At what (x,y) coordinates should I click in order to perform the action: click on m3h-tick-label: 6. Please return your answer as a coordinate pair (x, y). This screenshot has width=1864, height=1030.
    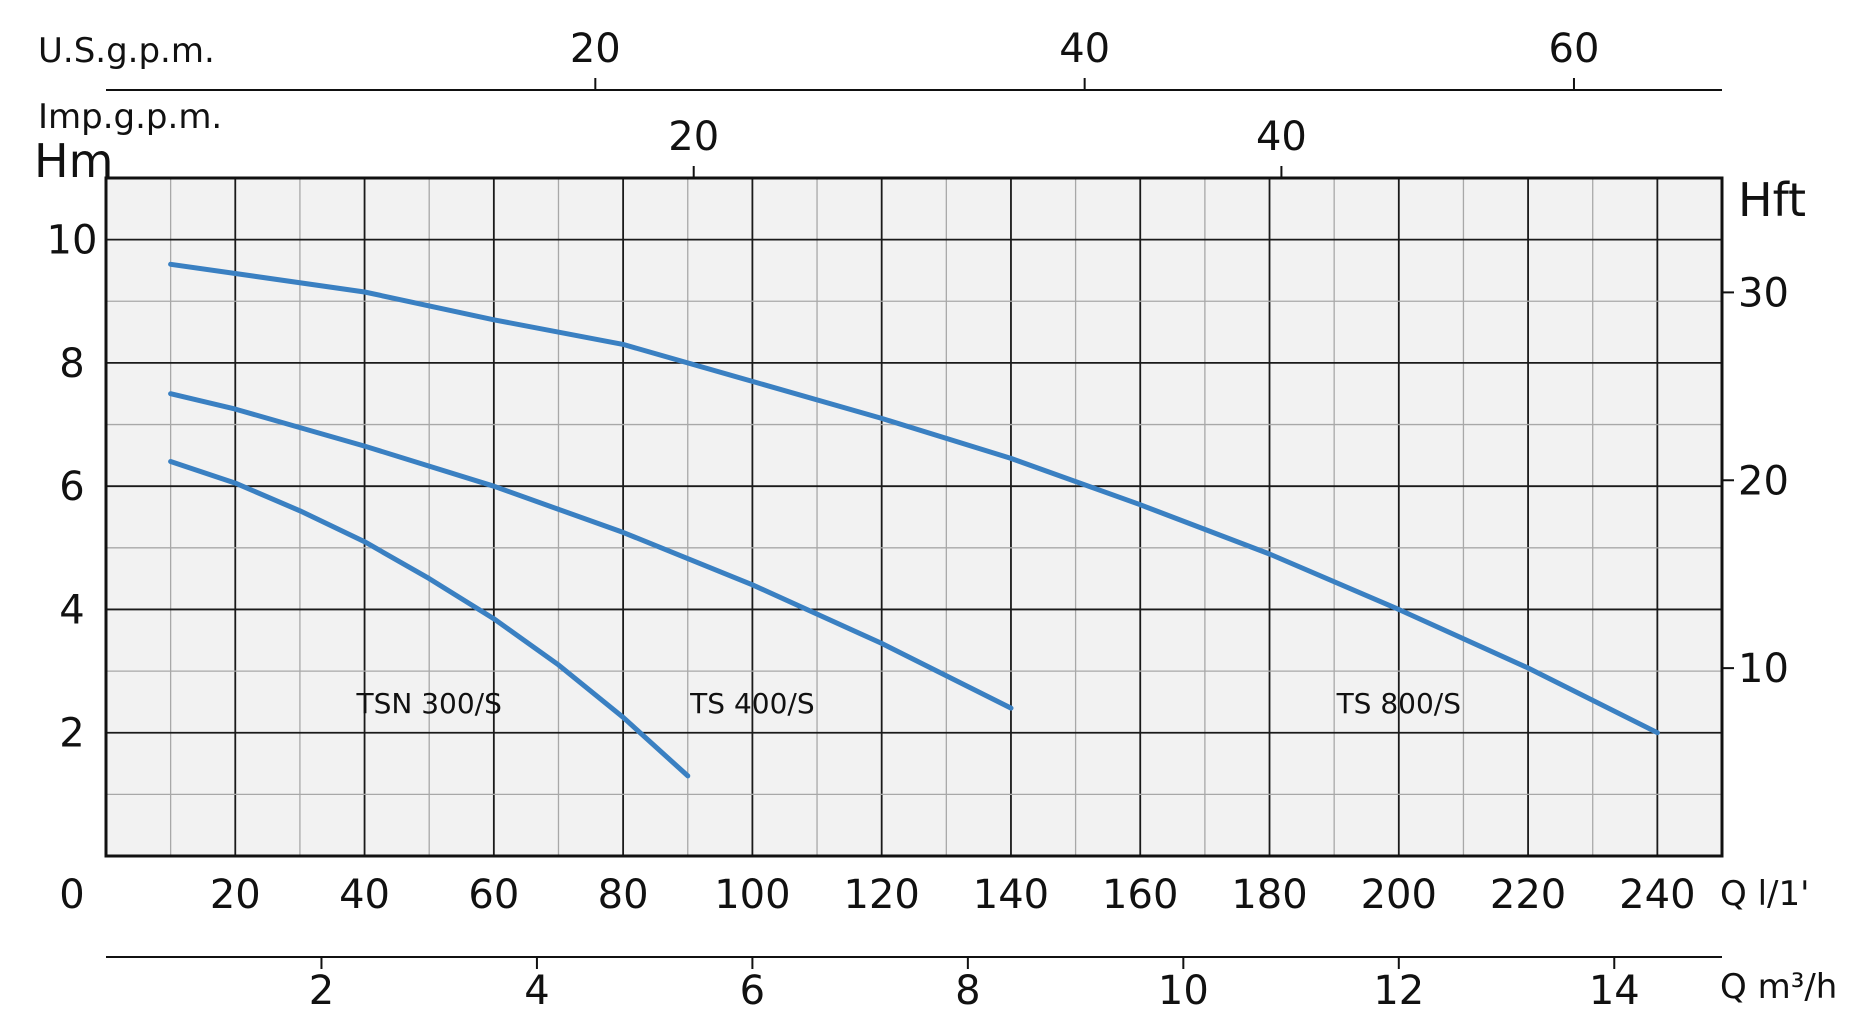
    Looking at the image, I should click on (752, 991).